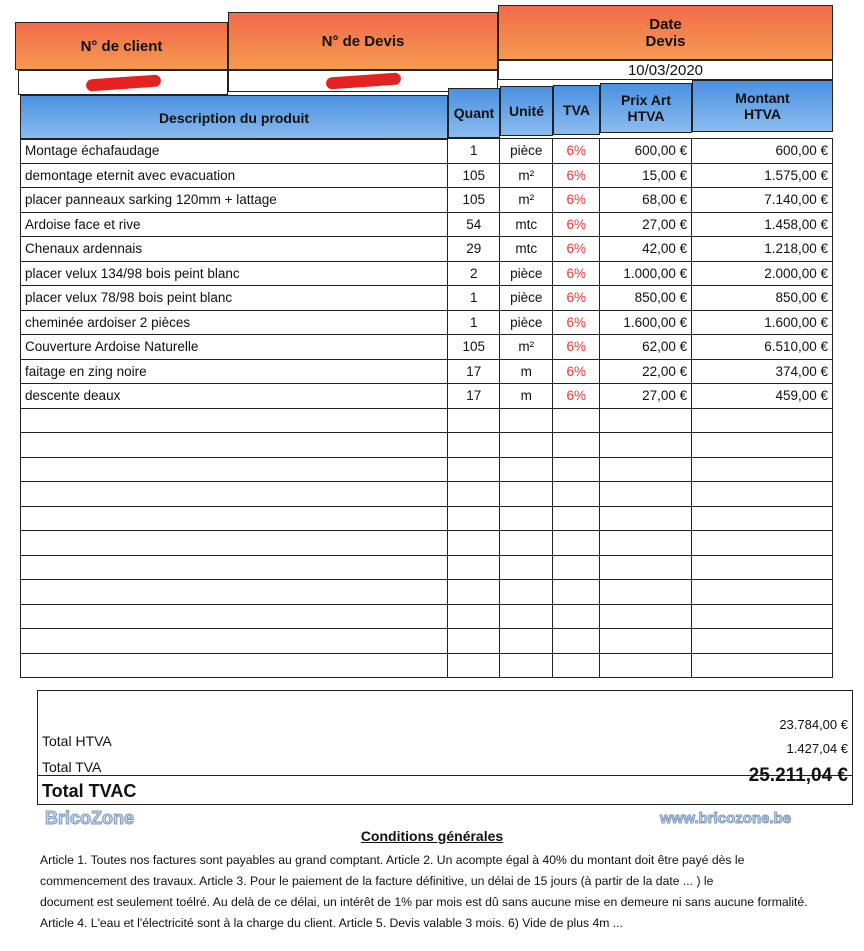 This screenshot has height=951, width=864. I want to click on cell-quant: 17, so click(474, 371).